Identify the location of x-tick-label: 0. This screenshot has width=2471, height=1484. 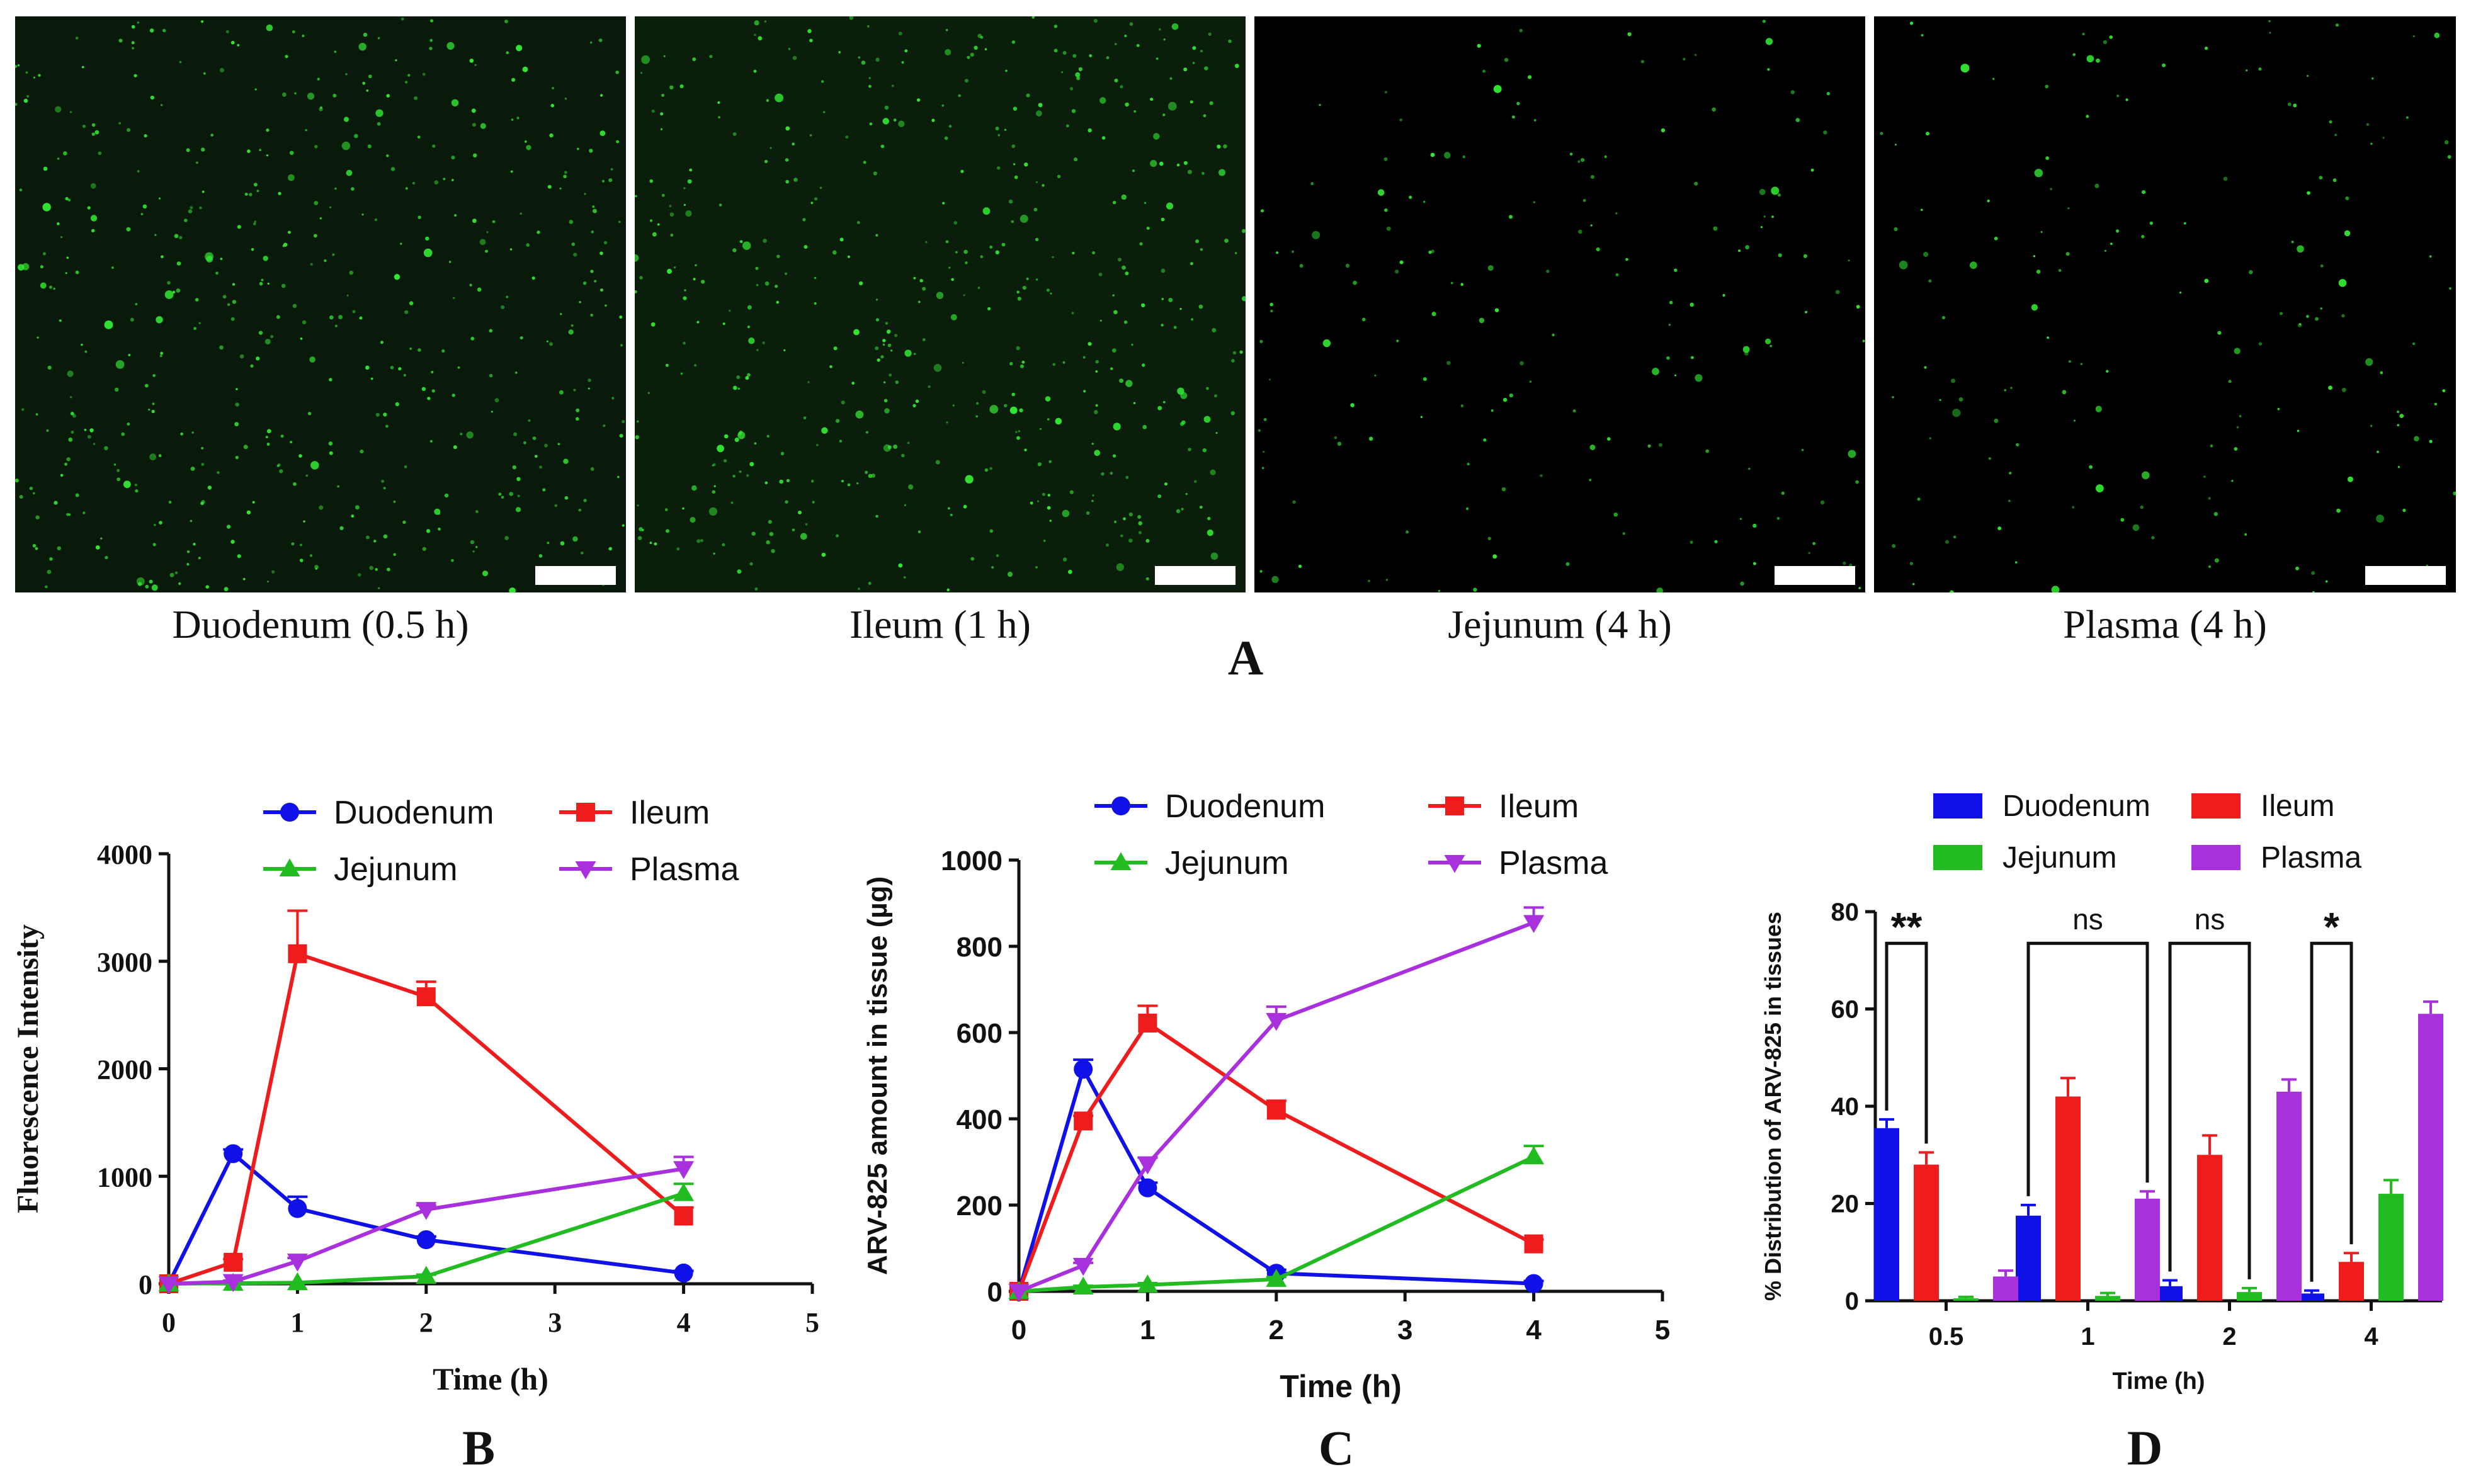
(1019, 1330).